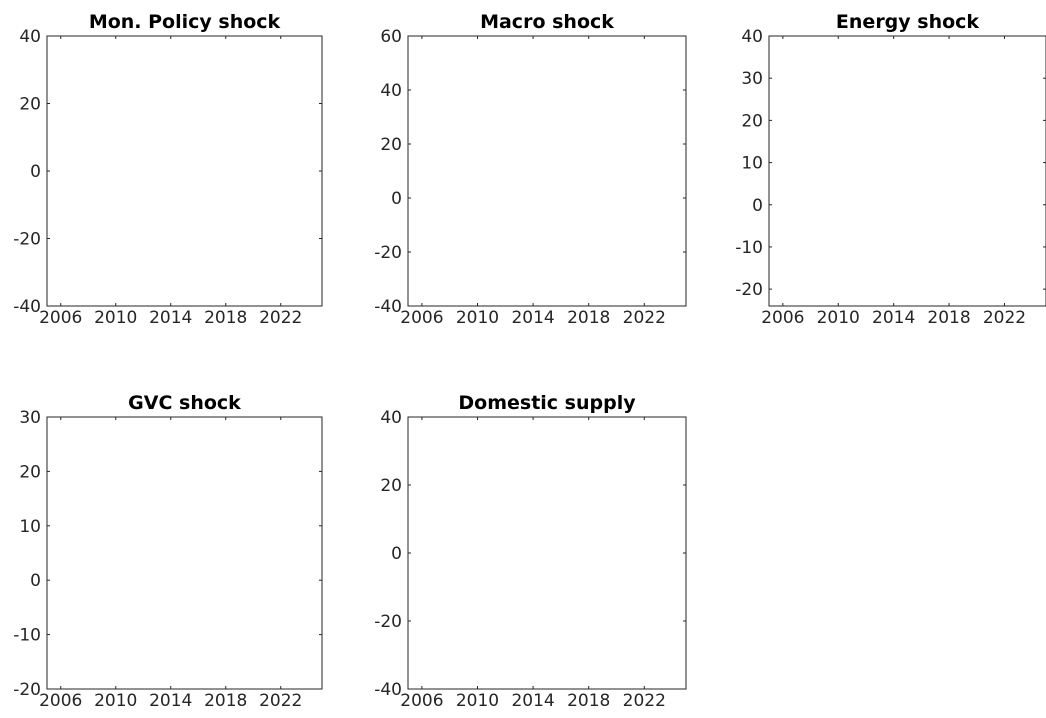 This screenshot has height=718, width=1046. I want to click on chart-title: Energy shock, so click(908, 22).